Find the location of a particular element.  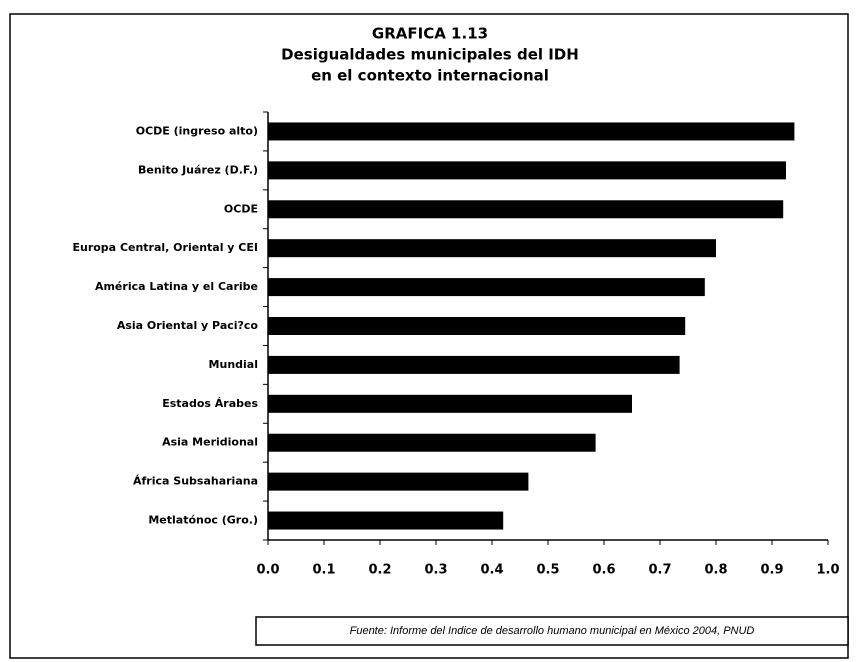

y-tick-label: Asia Meridional is located at coordinates (210, 442).